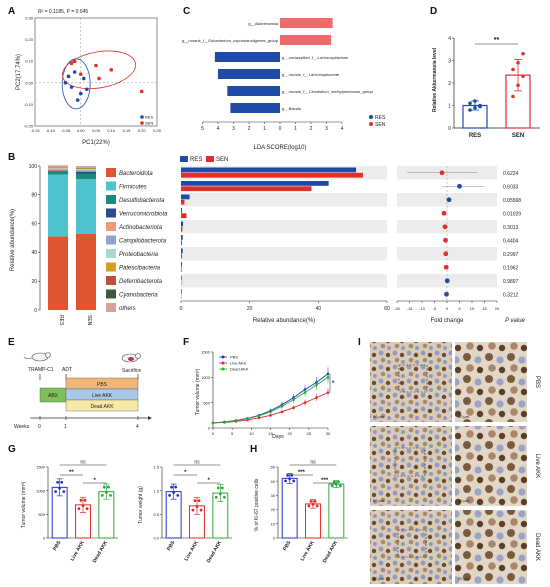  Describe the element at coordinates (138, 296) in the screenshot. I see `legend-label: Cyanobacteria` at that location.